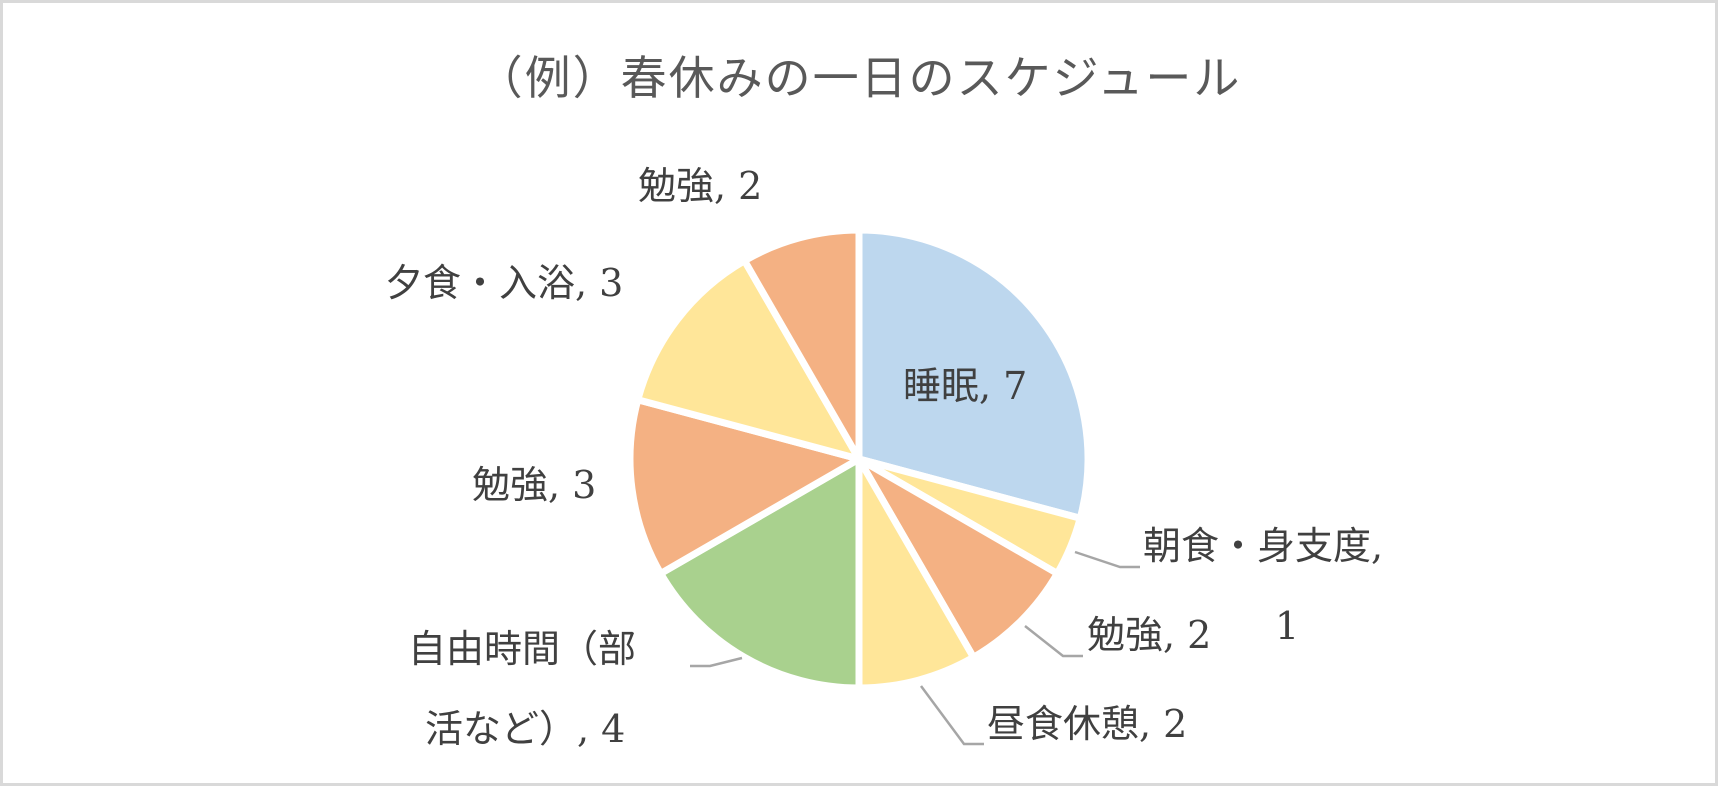 The image size is (1718, 786). What do you see at coordinates (525, 729) in the screenshot?
I see `label-free-time-line2: 活など）, 4` at bounding box center [525, 729].